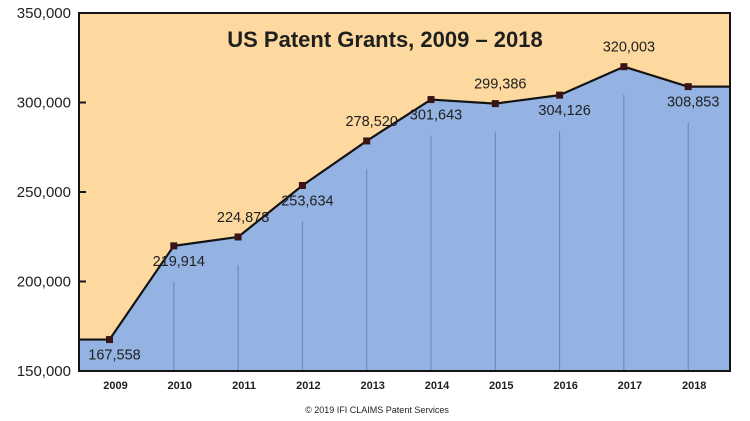 The height and width of the screenshot is (421, 750). What do you see at coordinates (565, 386) in the screenshot?
I see `x-tick-label: 2016` at bounding box center [565, 386].